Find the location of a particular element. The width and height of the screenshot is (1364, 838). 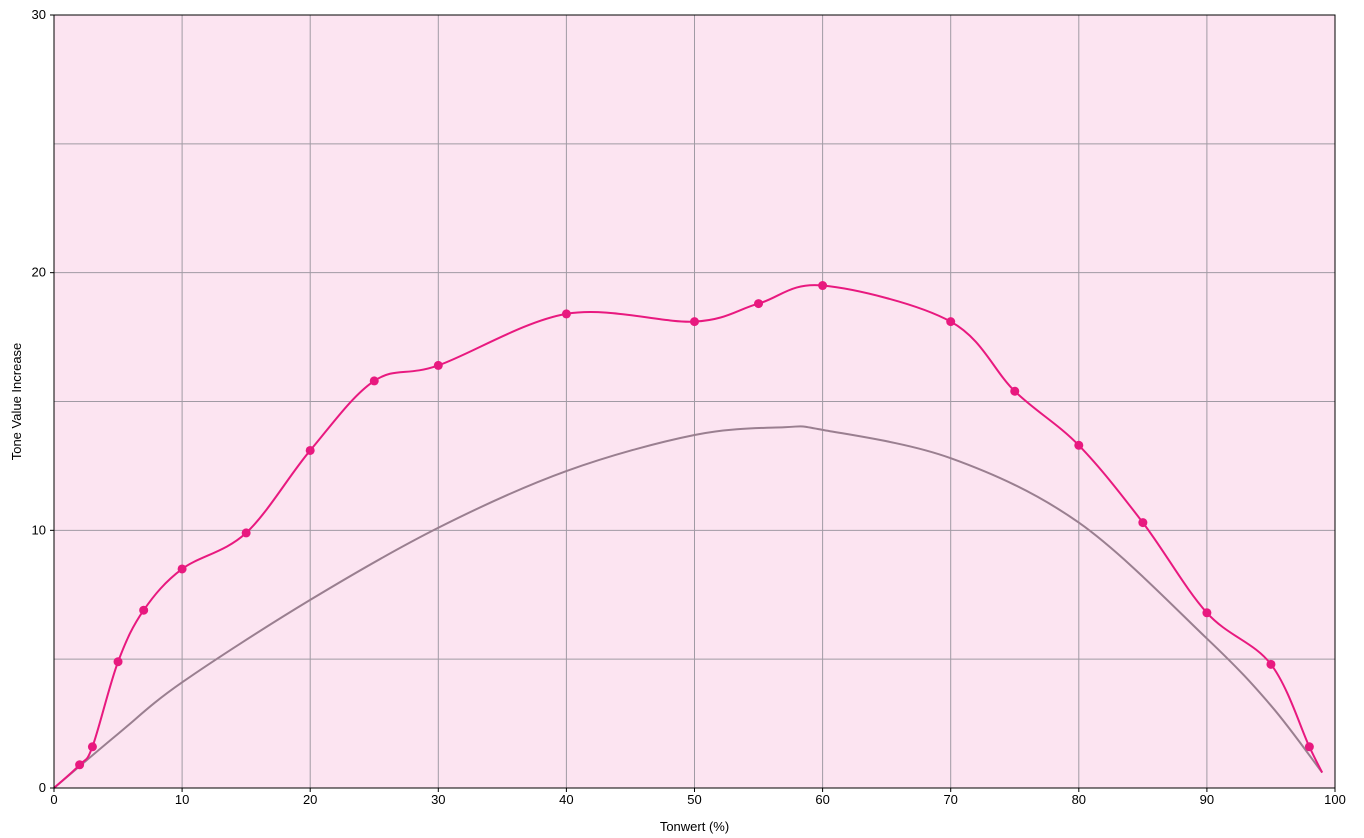

y-tick-label: 0 is located at coordinates (42, 787).